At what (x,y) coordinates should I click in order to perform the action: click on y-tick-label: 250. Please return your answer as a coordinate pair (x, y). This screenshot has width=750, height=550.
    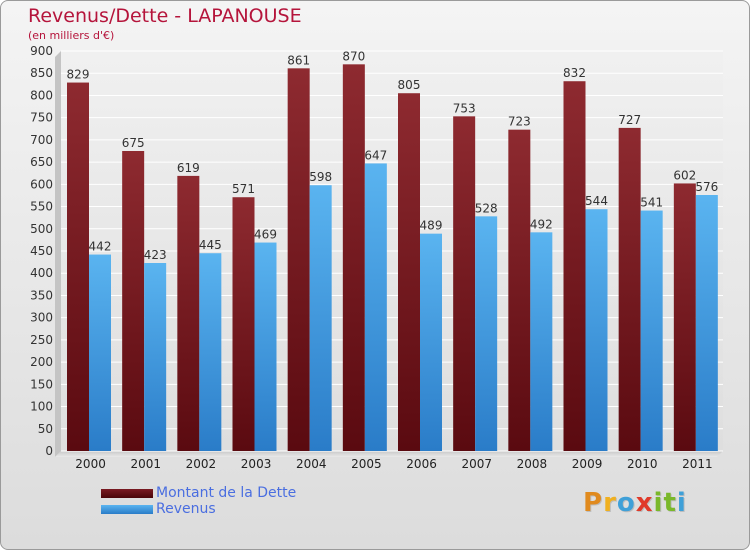
    Looking at the image, I should click on (41, 340).